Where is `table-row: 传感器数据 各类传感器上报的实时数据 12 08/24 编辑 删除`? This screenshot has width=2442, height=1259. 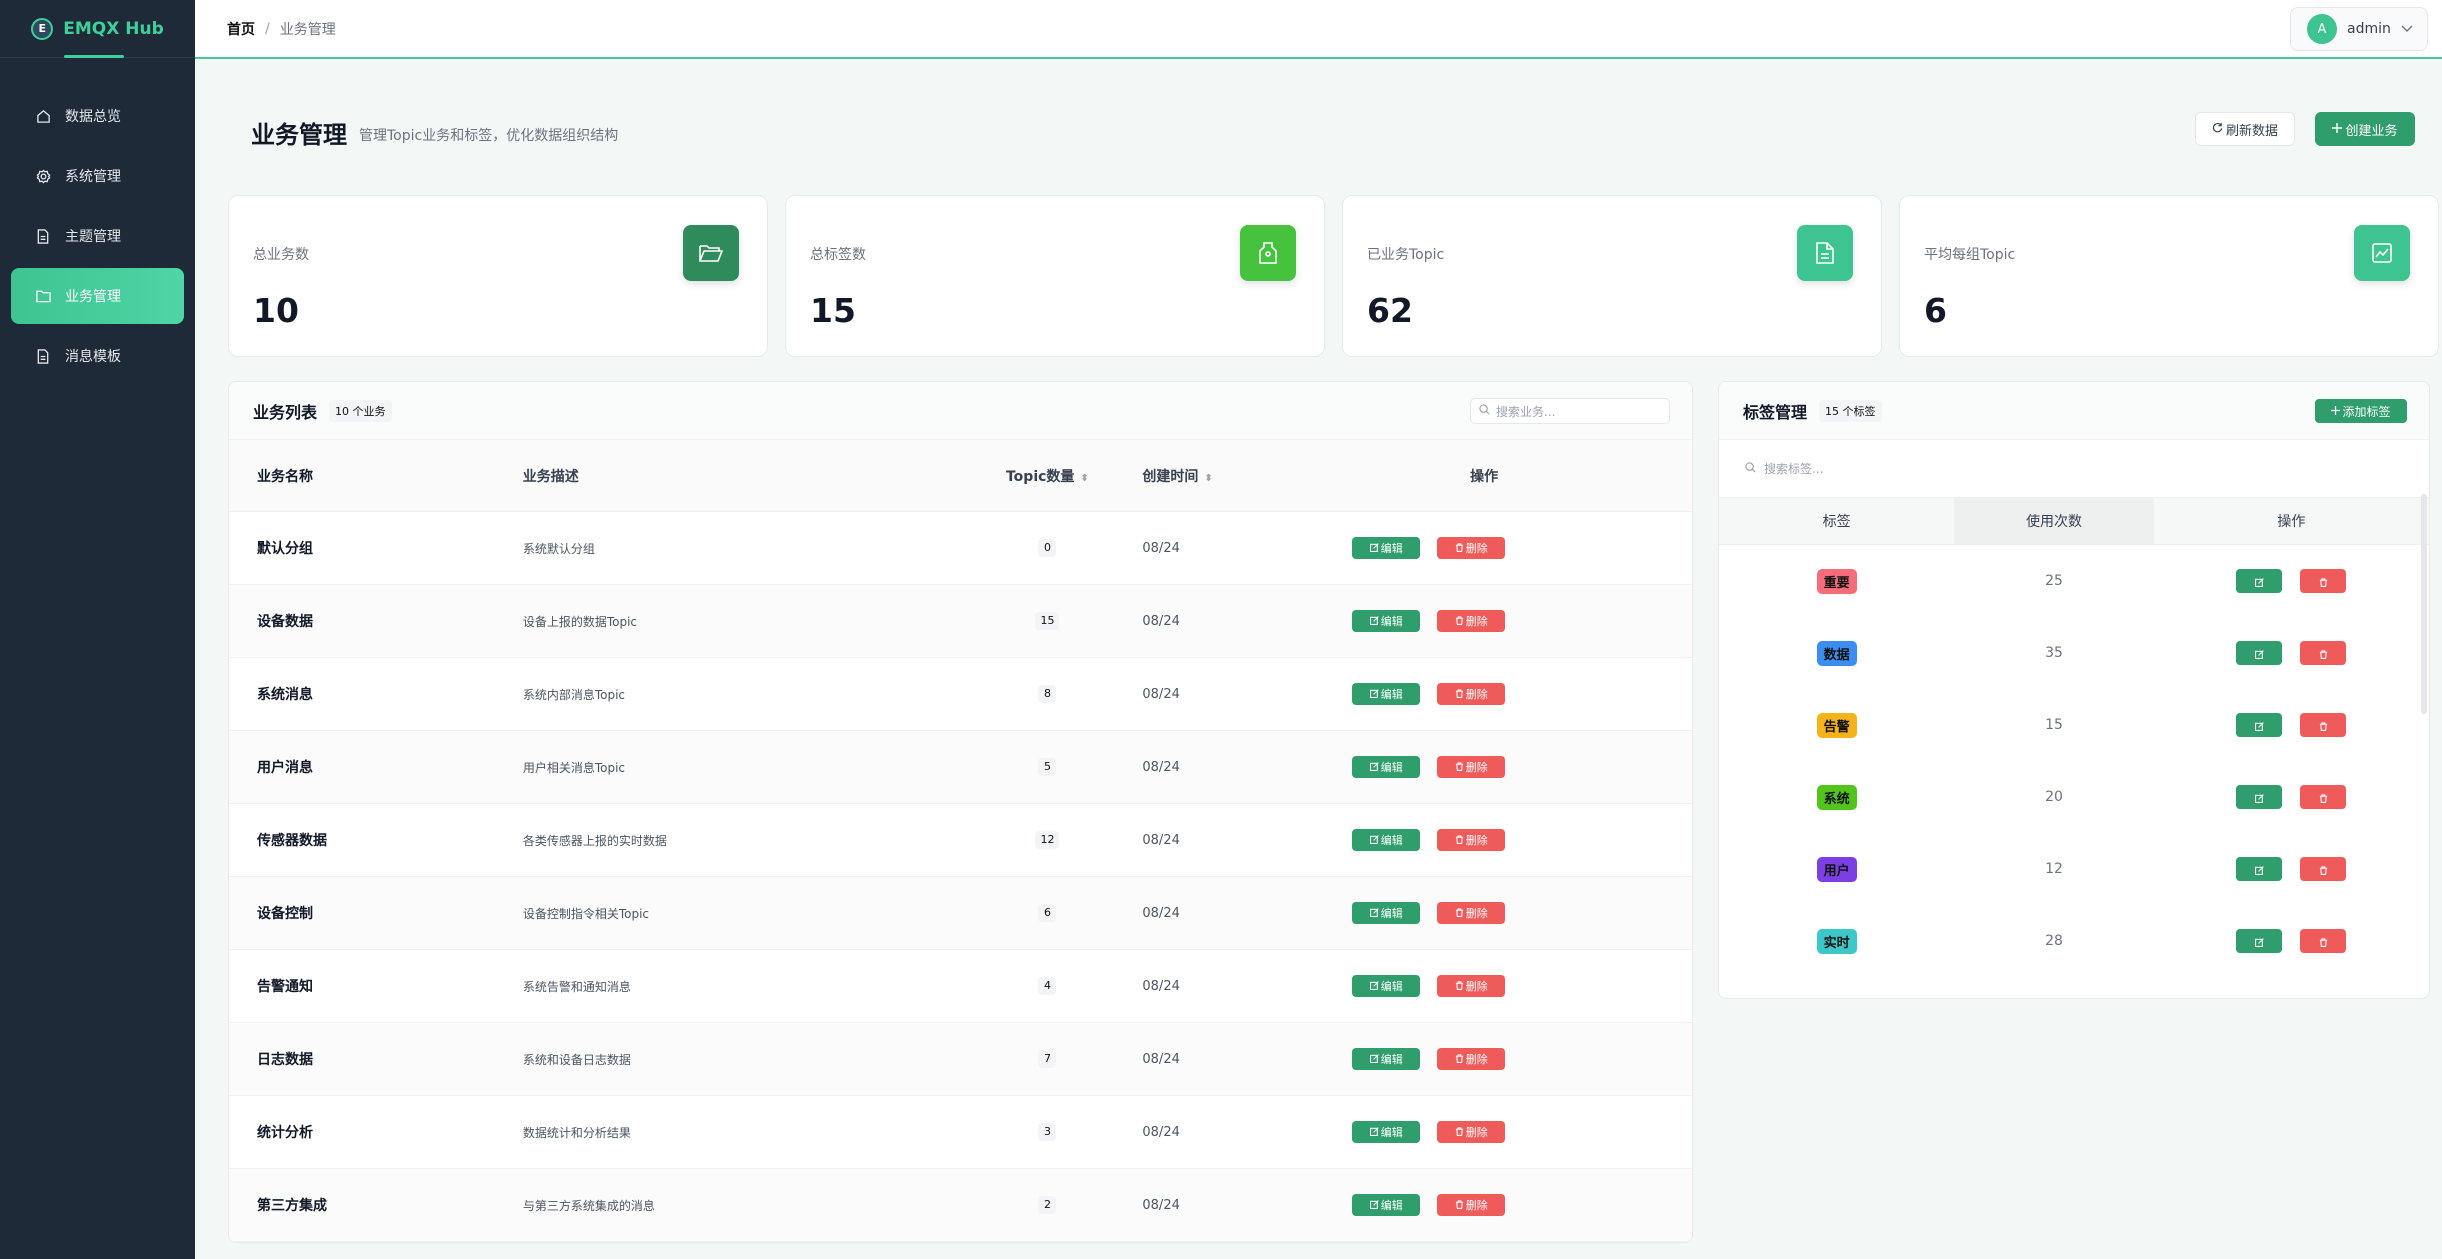
table-row: 传感器数据 各类传感器上报的实时数据 12 08/24 编辑 删除 is located at coordinates (960, 840).